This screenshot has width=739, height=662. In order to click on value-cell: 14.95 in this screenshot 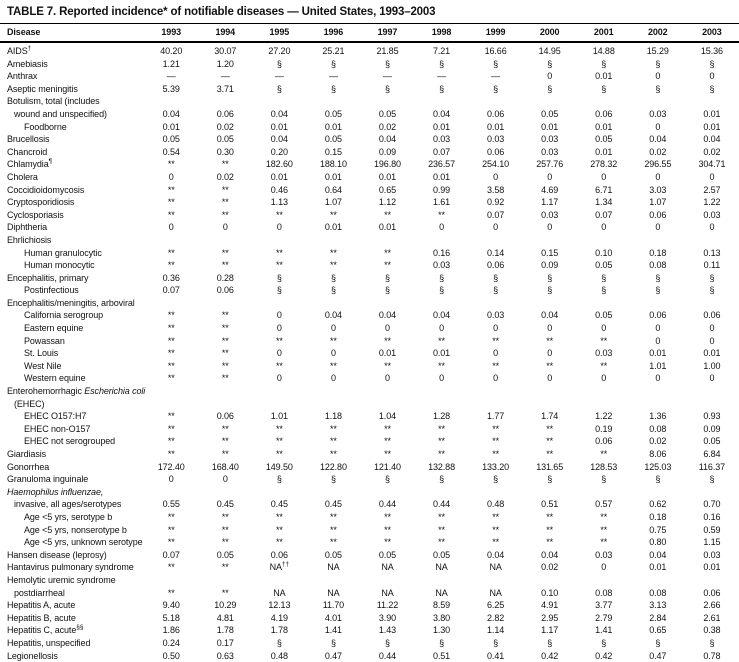, I will do `click(549, 51)`.